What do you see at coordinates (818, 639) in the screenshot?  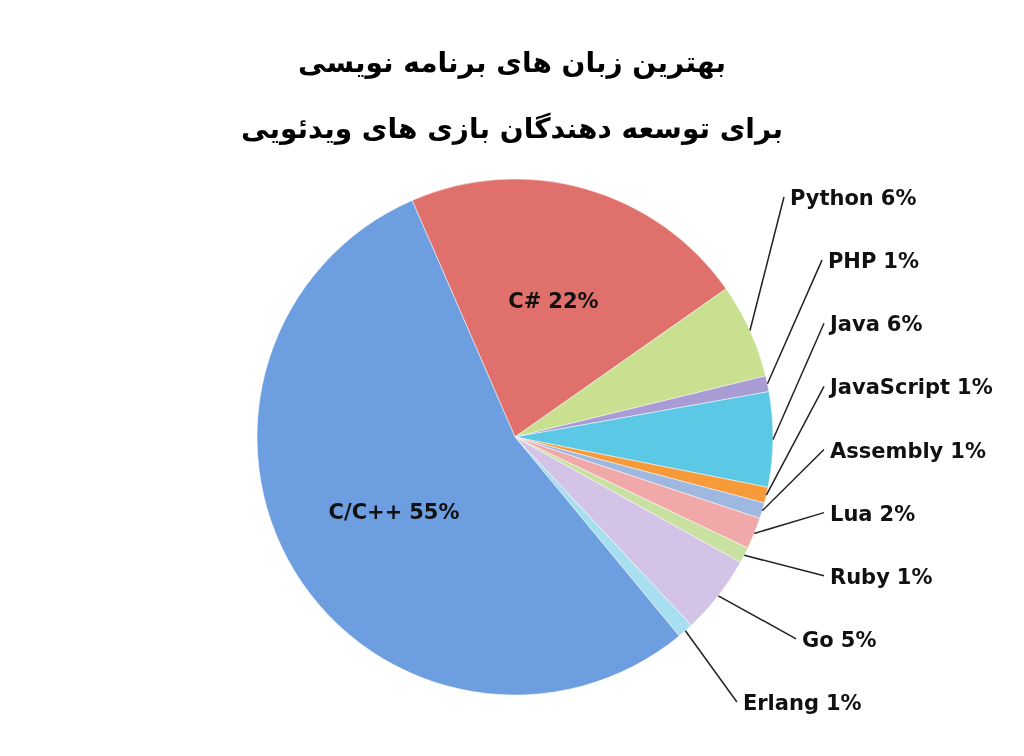 I see `slice-label: Go` at bounding box center [818, 639].